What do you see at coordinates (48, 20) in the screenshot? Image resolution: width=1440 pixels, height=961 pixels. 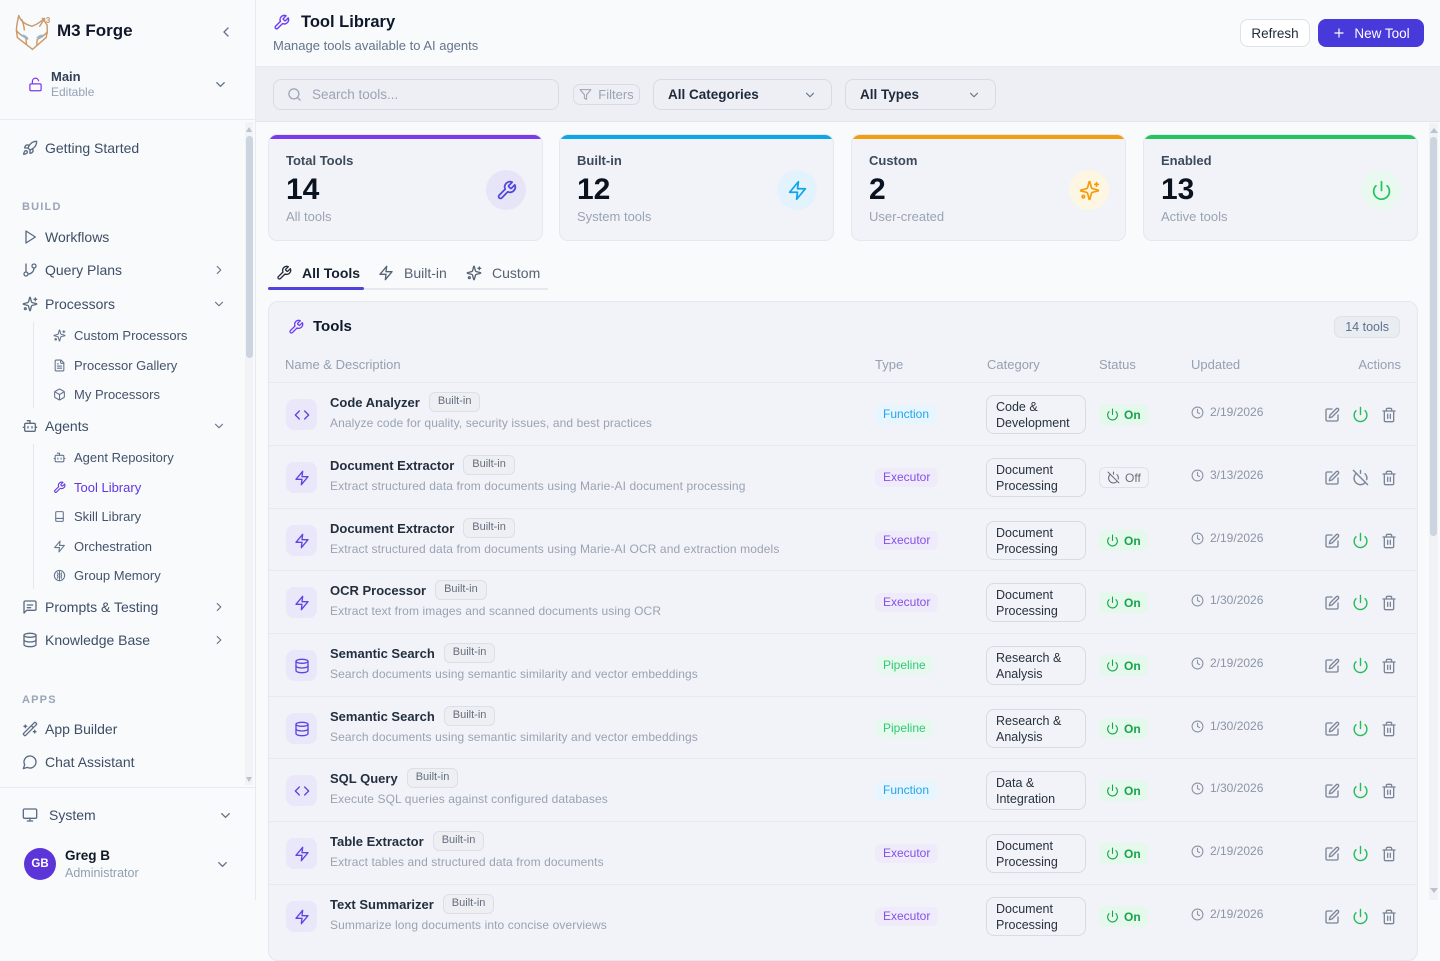 I see `svg-text: 3` at bounding box center [48, 20].